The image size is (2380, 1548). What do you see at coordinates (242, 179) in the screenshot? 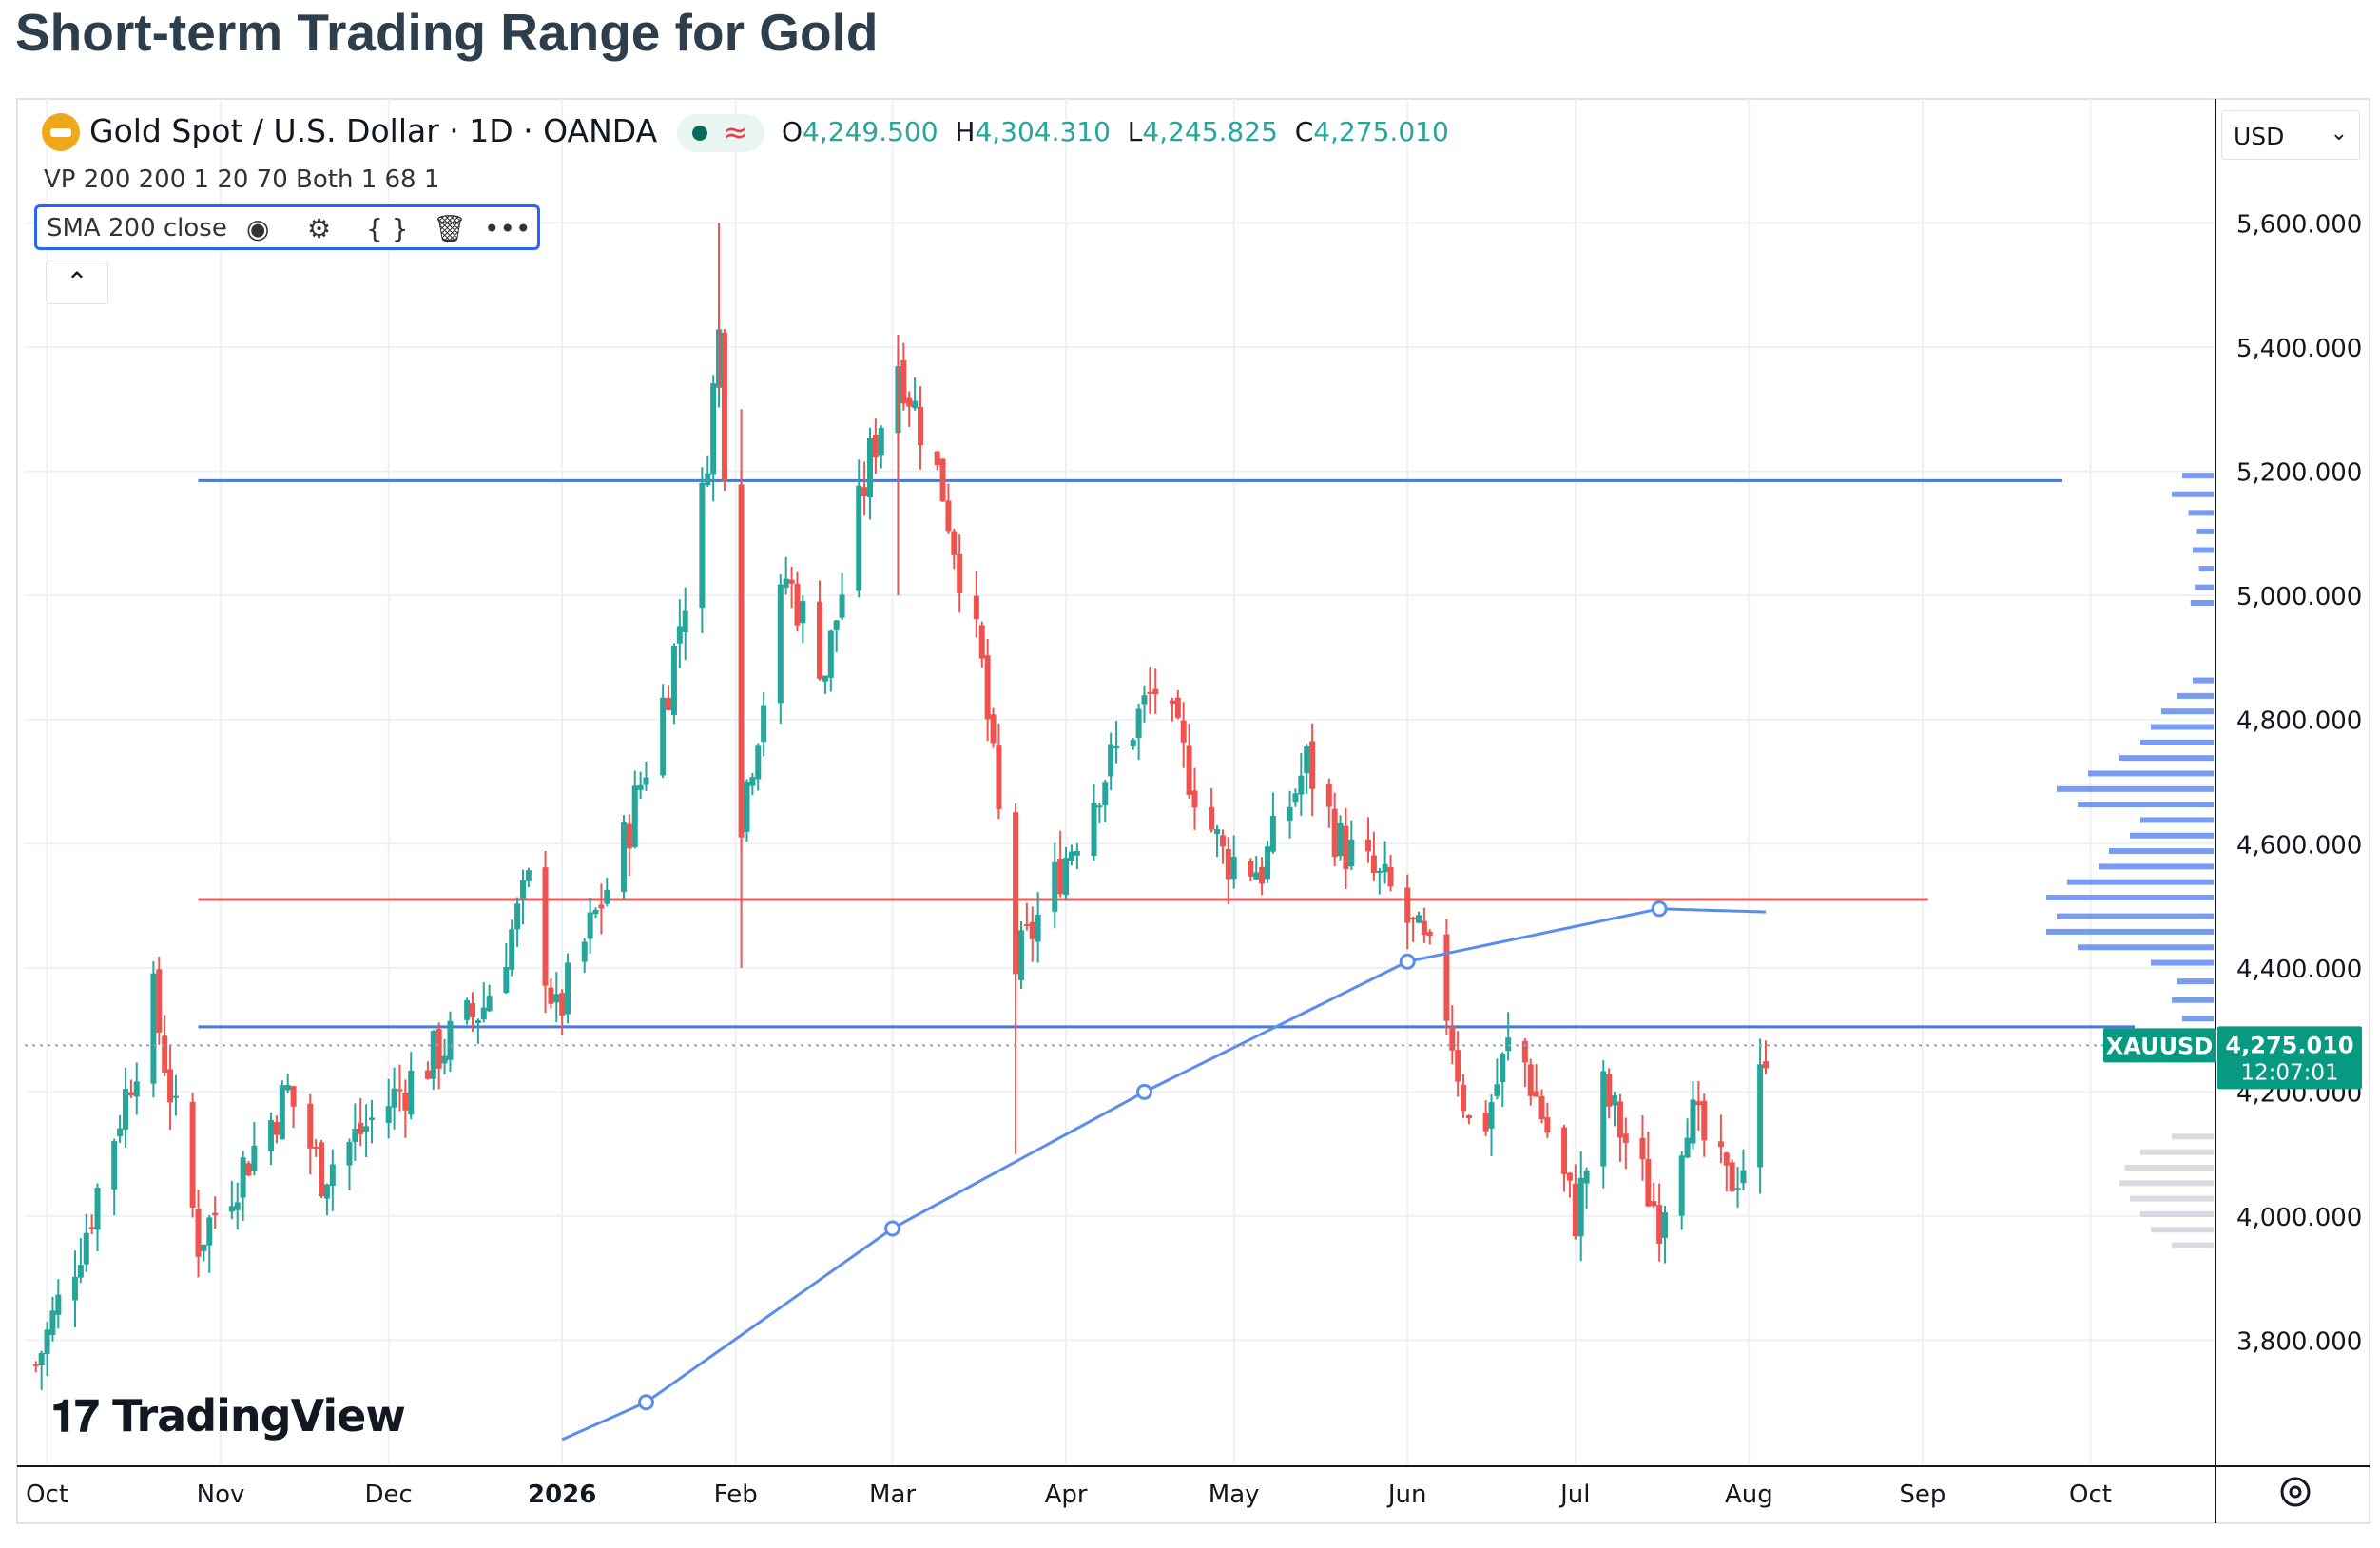
I see `volume-profile-legend: VP 200 200 1 20 70 Both 1 68 1` at bounding box center [242, 179].